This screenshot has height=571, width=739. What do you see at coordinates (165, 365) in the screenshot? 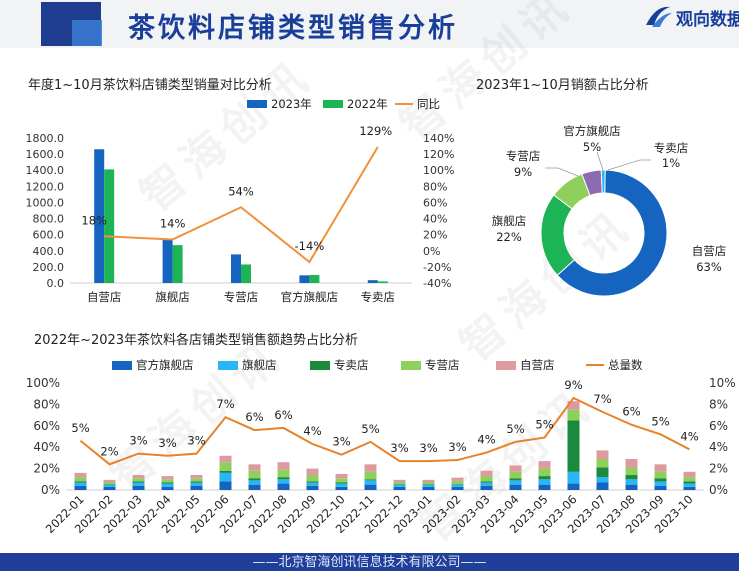
I see `chart3-legend-label: 官方旗舰店` at bounding box center [165, 365].